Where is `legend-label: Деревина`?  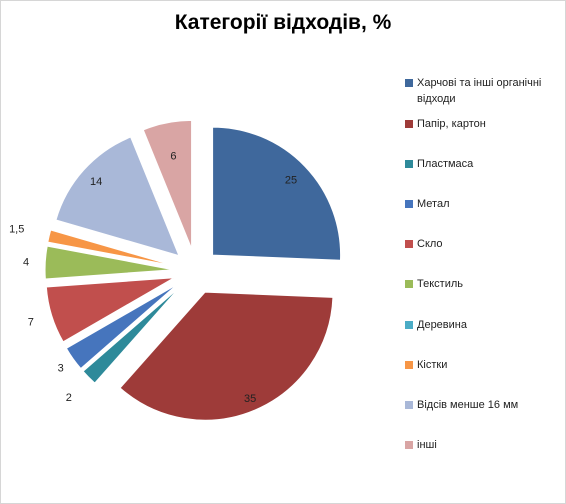
legend-label: Деревина is located at coordinates (442, 325).